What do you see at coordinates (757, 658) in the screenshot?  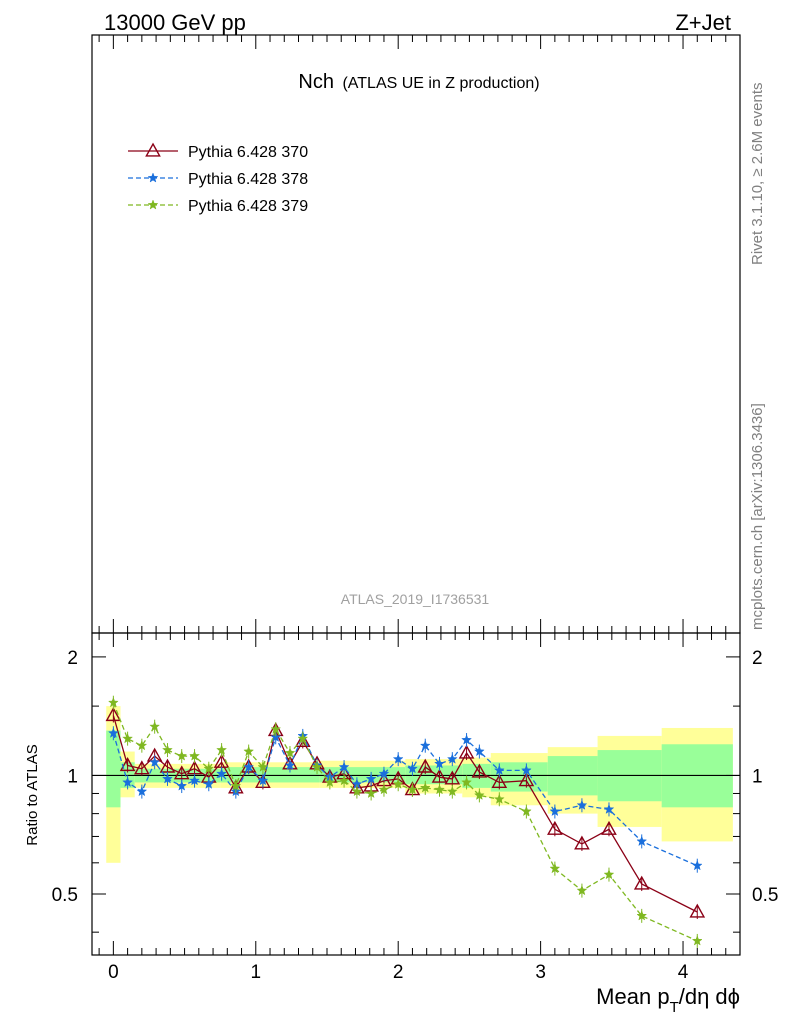 I see `y-tick-label-right-2: 2` at bounding box center [757, 658].